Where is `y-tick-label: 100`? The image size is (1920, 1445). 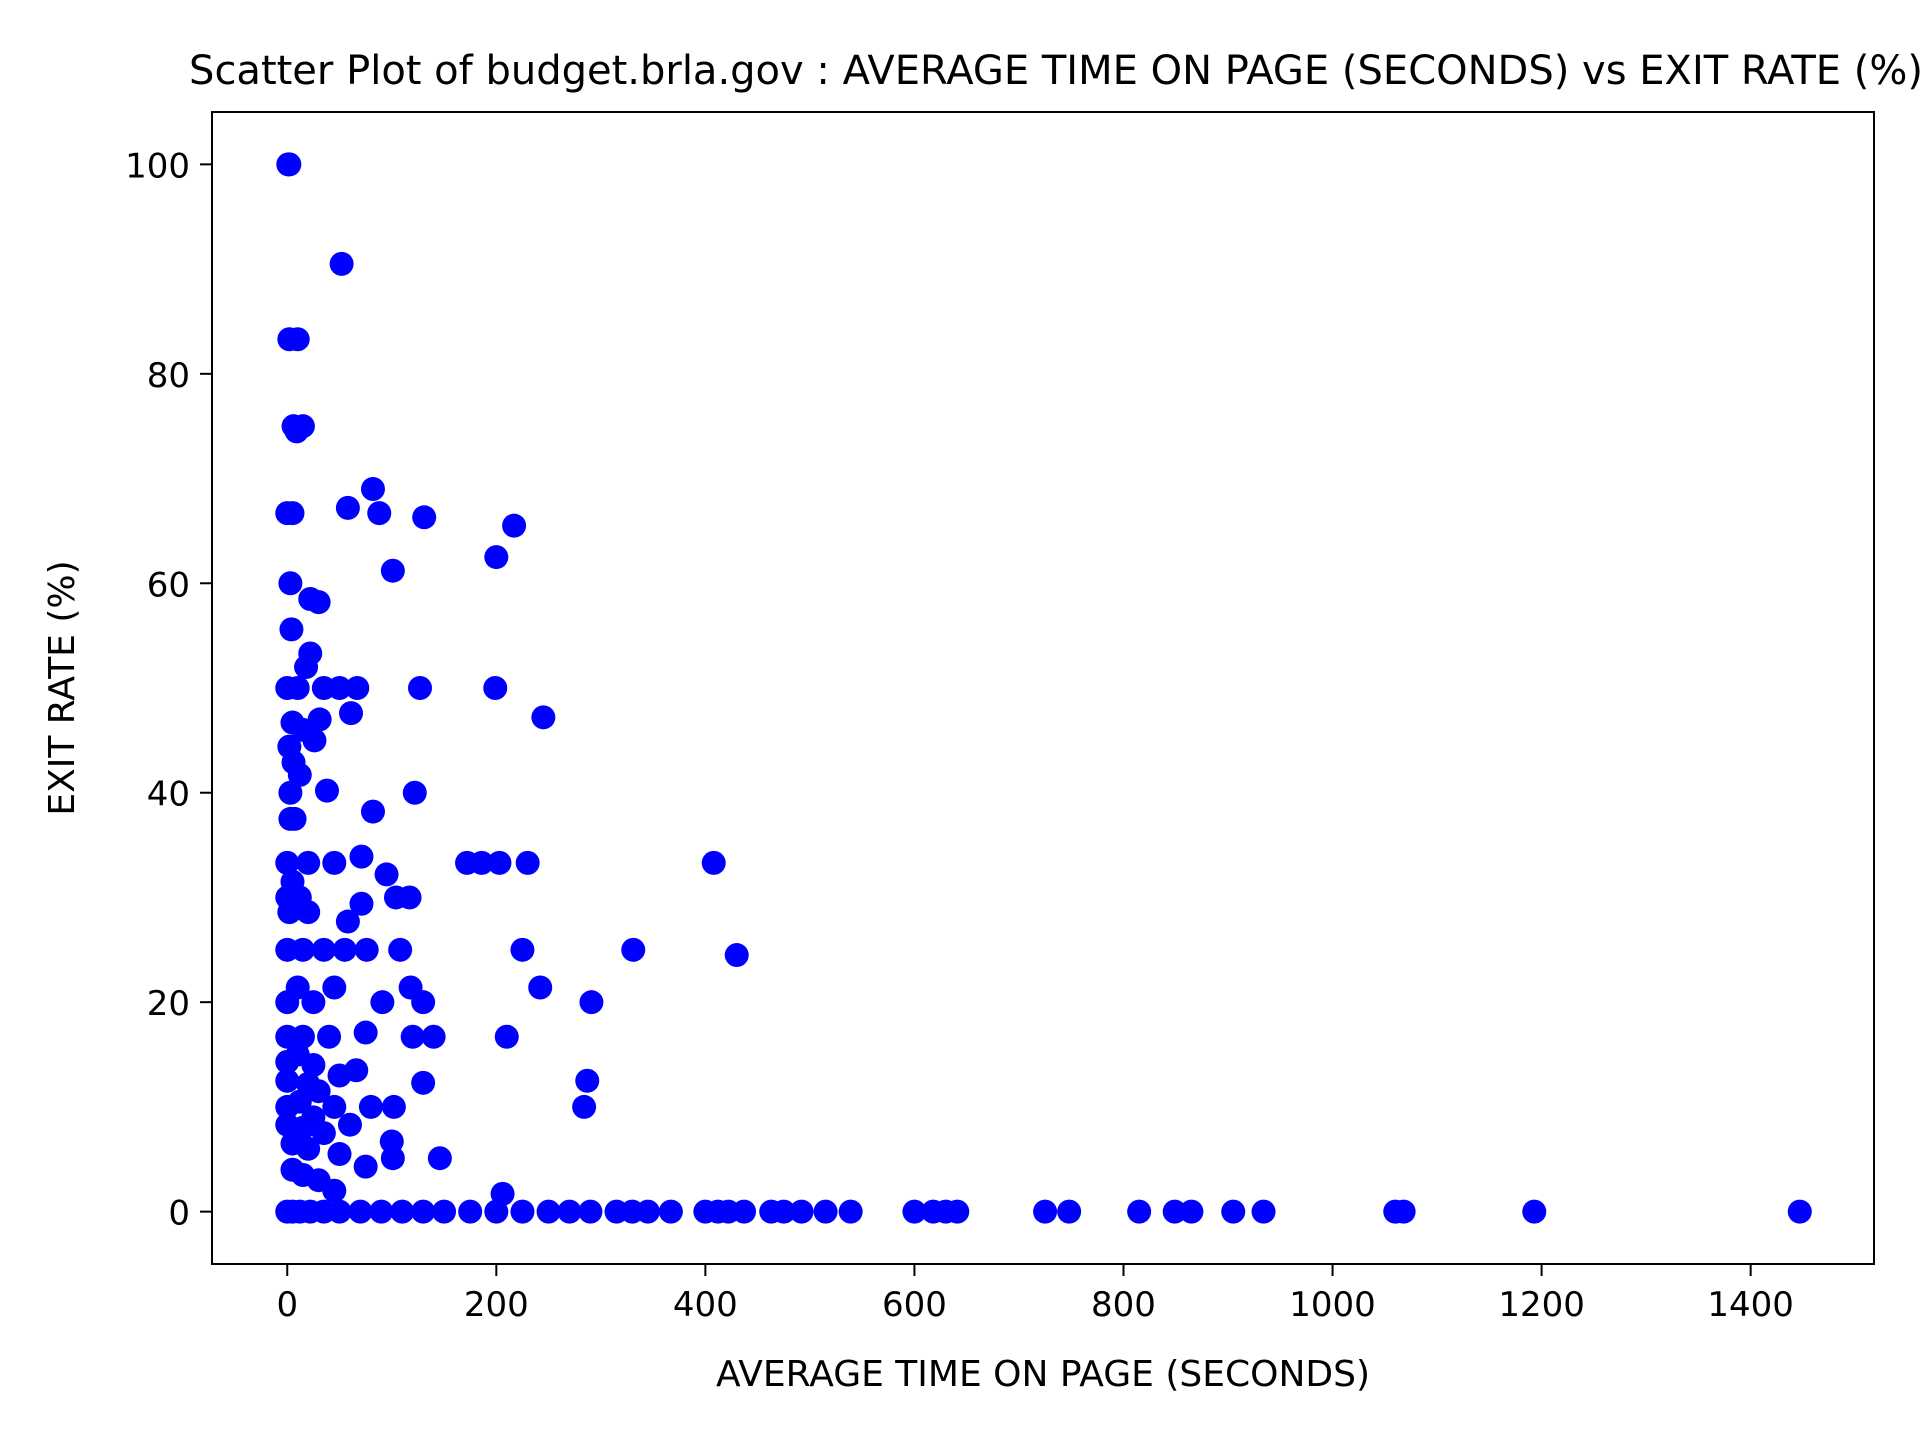 y-tick-label: 100 is located at coordinates (157, 166).